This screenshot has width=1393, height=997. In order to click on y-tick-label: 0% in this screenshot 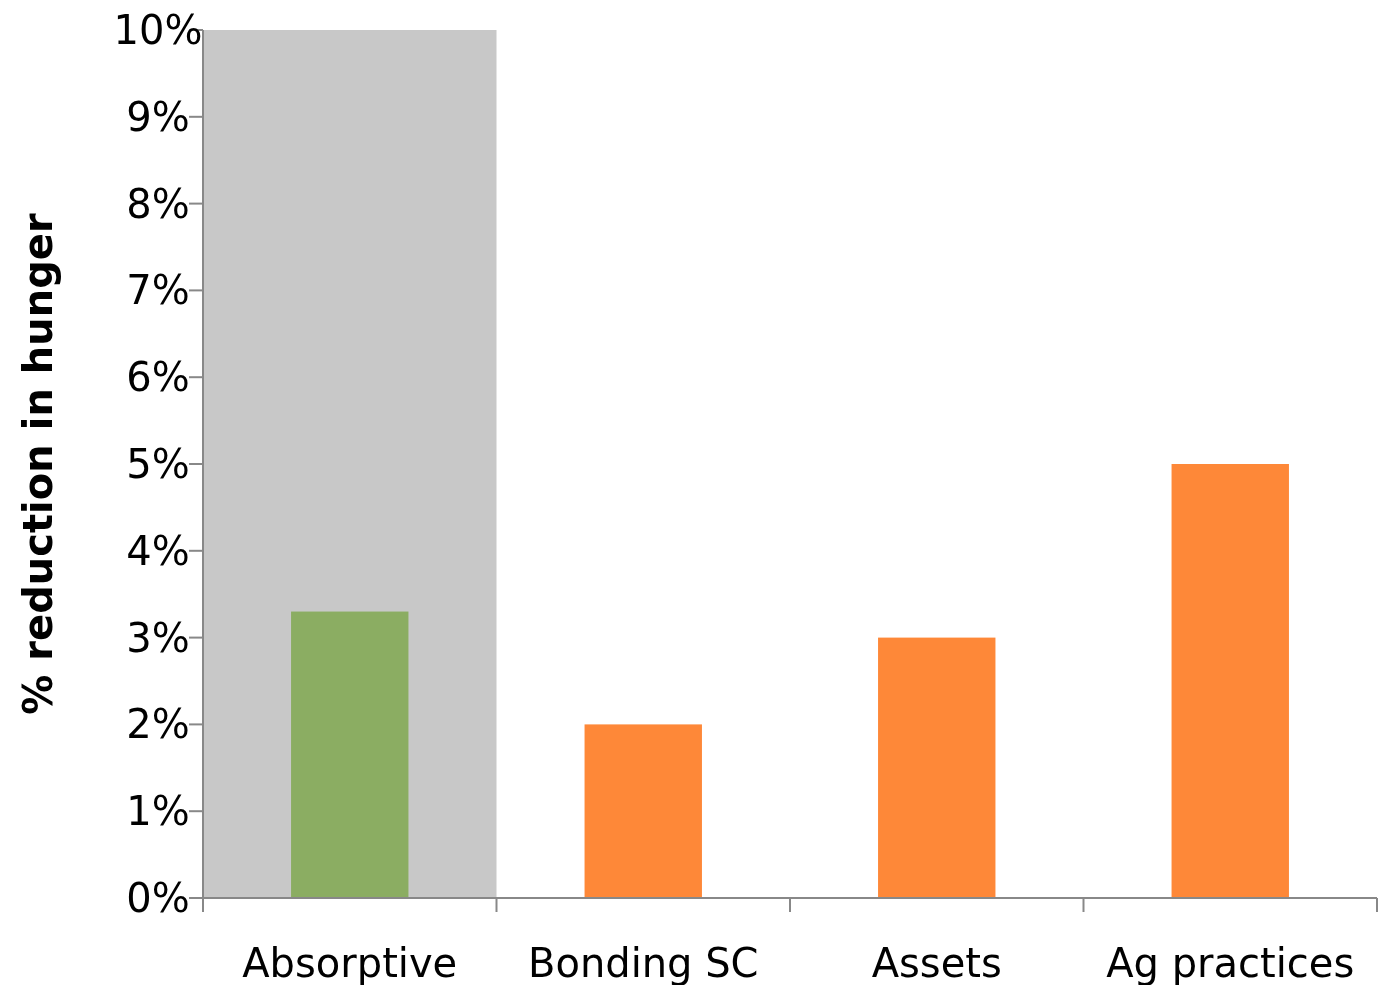, I will do `click(158, 898)`.